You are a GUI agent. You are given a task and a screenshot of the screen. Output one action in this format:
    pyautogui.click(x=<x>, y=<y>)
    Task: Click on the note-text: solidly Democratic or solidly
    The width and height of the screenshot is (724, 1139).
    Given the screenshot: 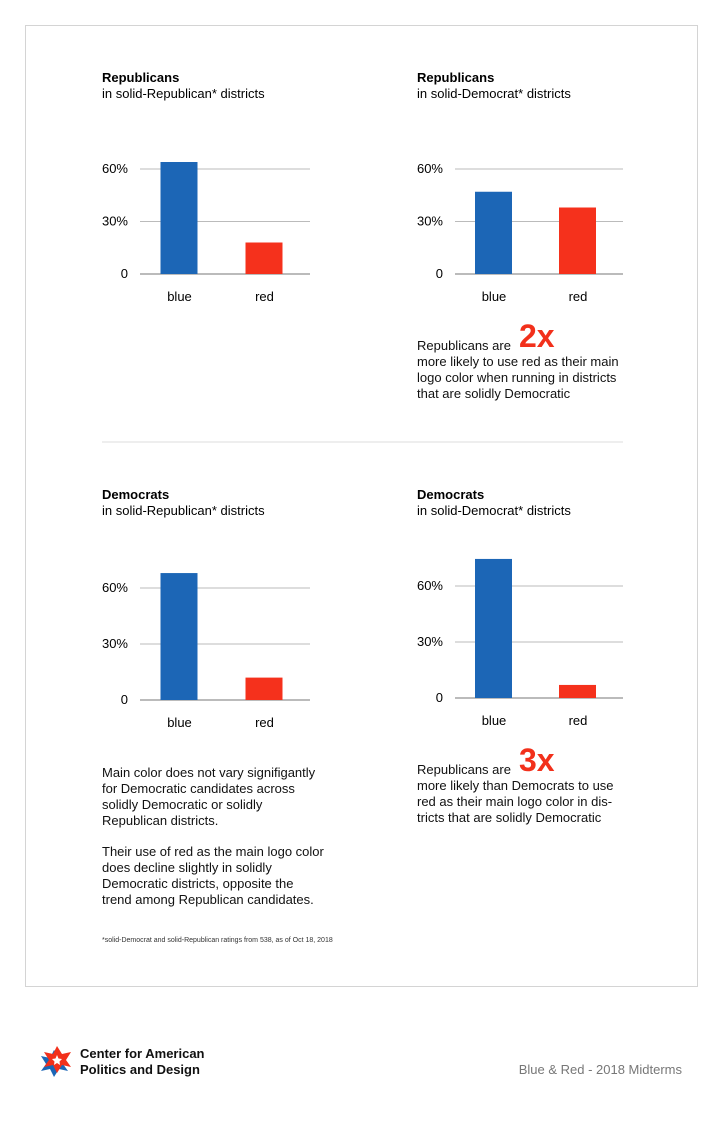 What is the action you would take?
    pyautogui.click(x=182, y=804)
    